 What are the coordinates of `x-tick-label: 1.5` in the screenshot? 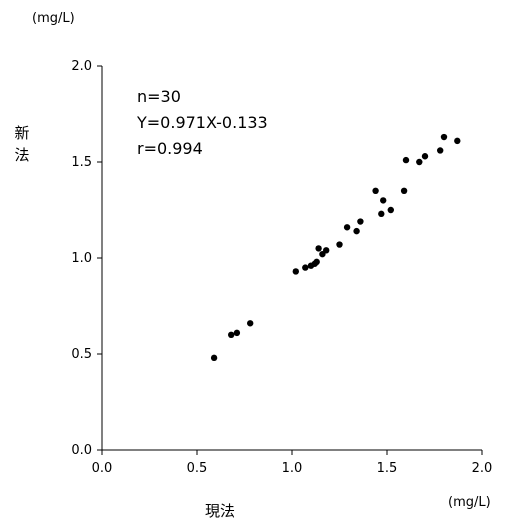 It's located at (387, 468).